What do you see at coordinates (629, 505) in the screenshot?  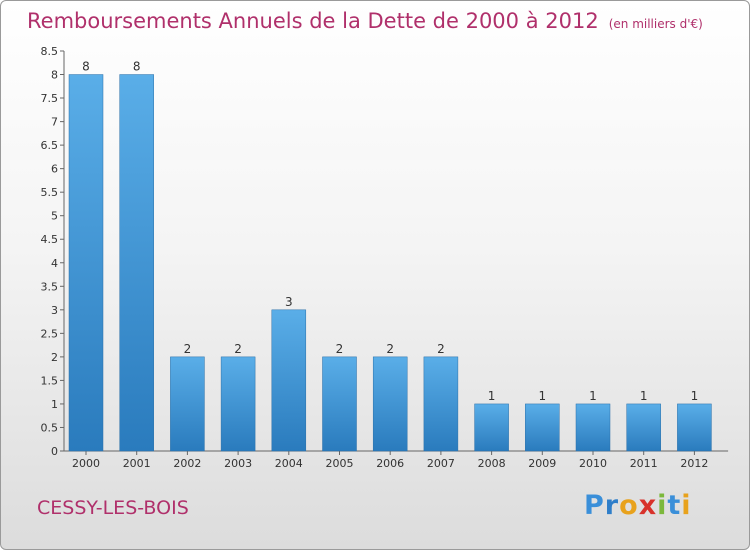 I see `logo-letter: o` at bounding box center [629, 505].